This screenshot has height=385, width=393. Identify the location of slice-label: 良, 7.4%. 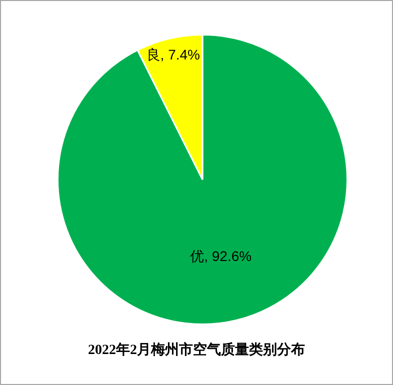
(173, 54).